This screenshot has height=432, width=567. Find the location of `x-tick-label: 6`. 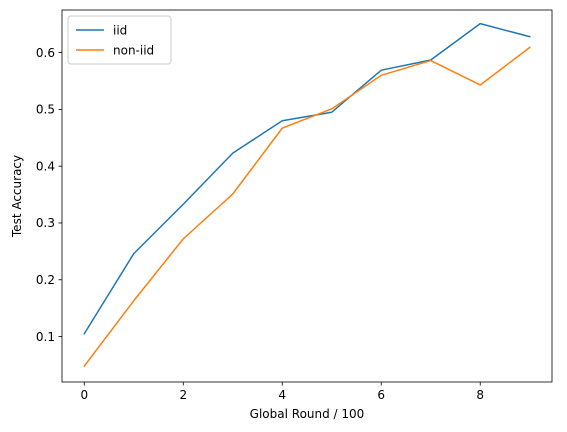

x-tick-label: 6 is located at coordinates (381, 395).